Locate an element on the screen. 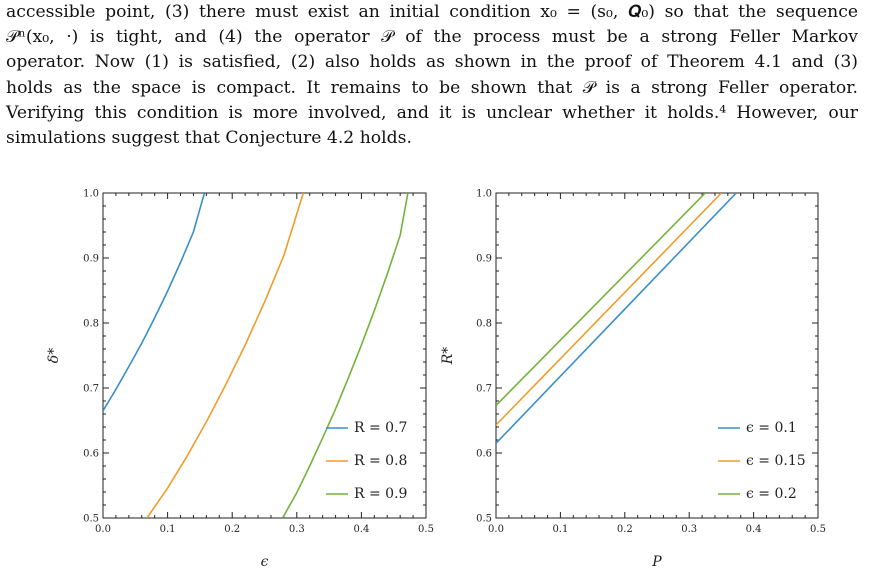 Image resolution: width=870 pixels, height=574 pixels. x-axis-label: ϵ is located at coordinates (265, 562).